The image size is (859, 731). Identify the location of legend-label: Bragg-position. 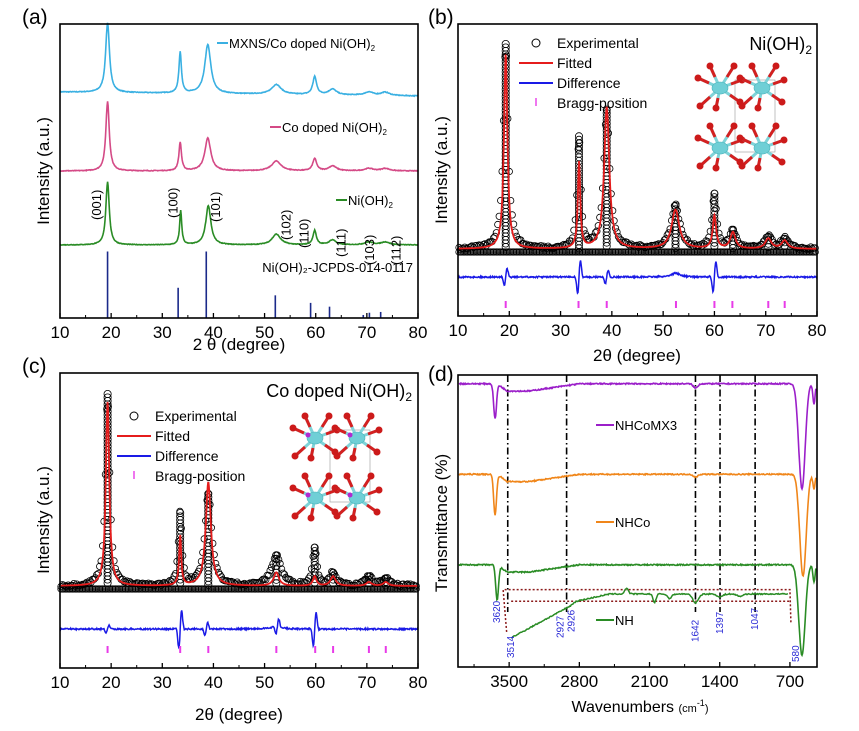
(602, 103).